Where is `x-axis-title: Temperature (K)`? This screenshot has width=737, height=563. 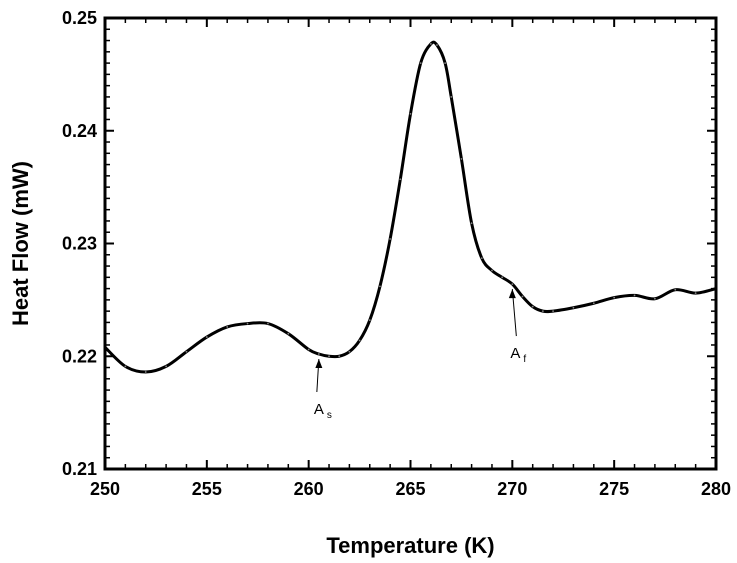 x-axis-title: Temperature (K) is located at coordinates (410, 545).